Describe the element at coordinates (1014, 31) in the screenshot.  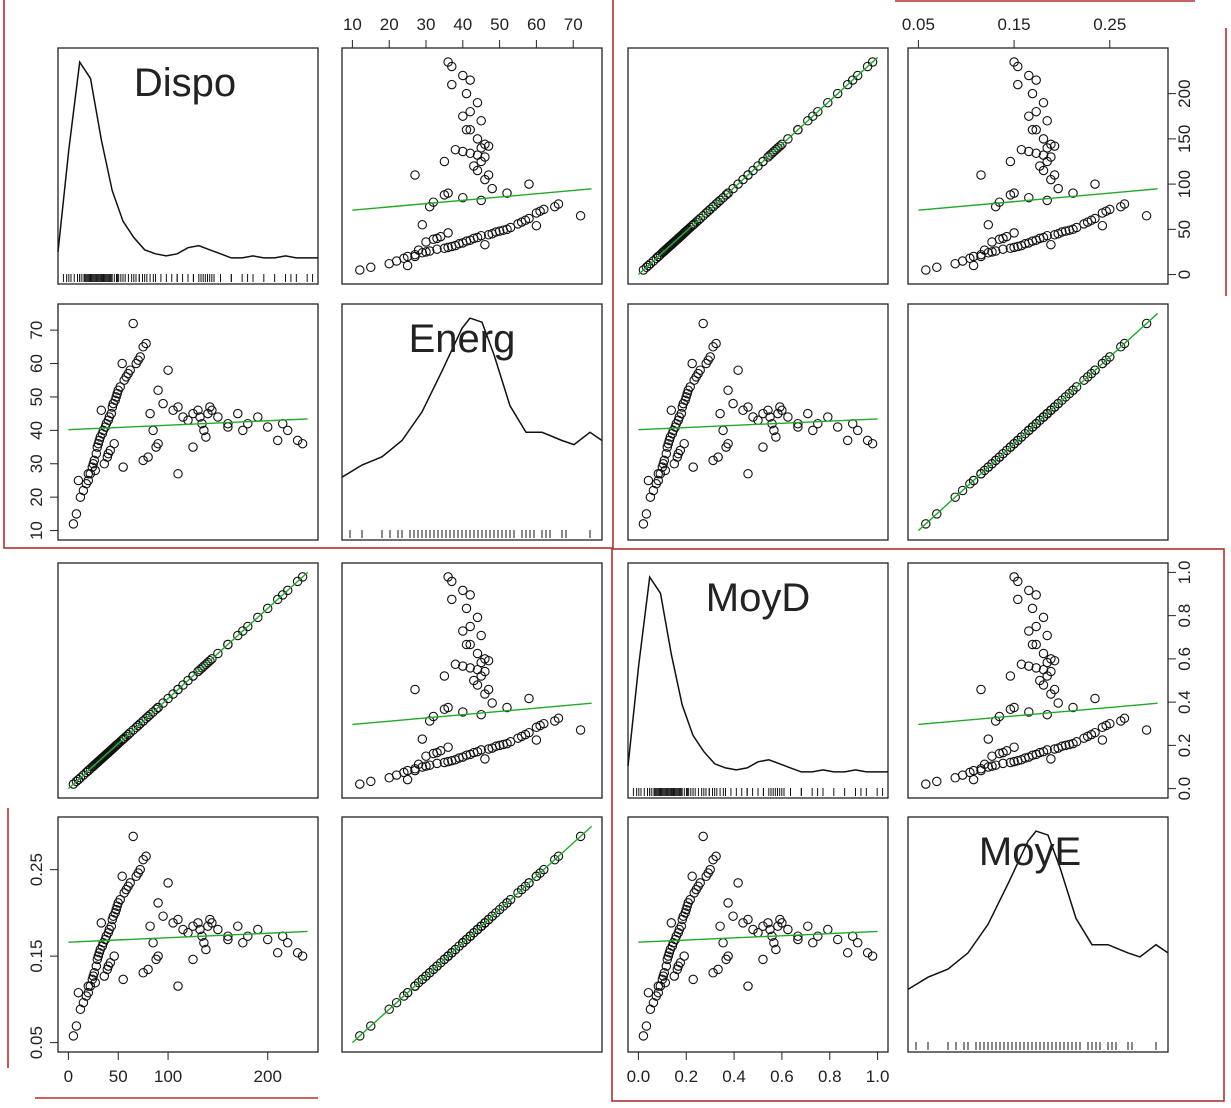
I see `axis-top-MoyE: 0.05 0.15 0.25` at that location.